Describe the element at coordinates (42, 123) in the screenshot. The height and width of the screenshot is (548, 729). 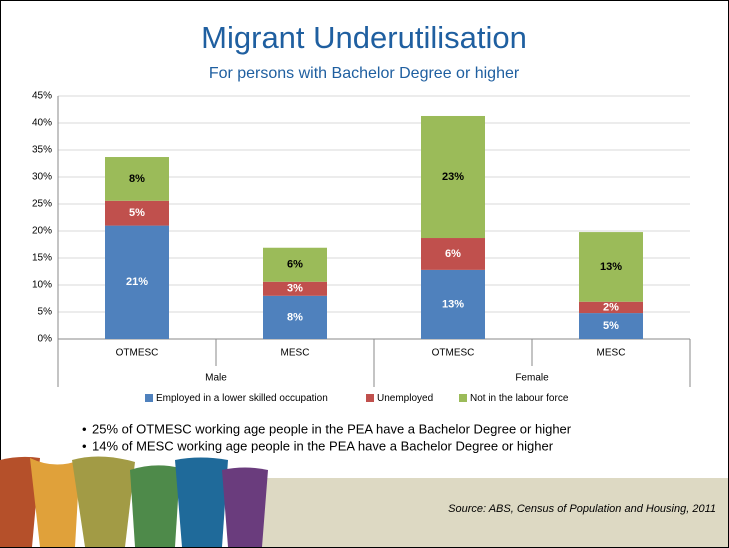
I see `y-tick-label: 40%` at that location.